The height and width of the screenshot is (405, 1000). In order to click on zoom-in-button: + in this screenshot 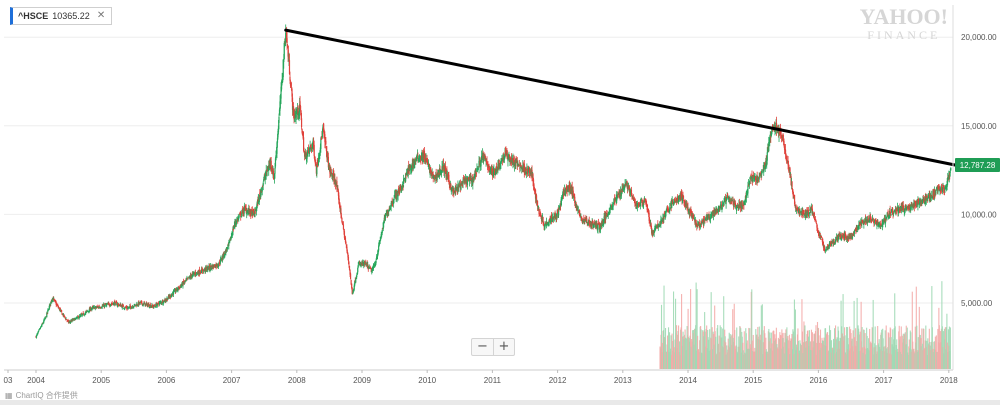, I will do `click(503, 347)`.